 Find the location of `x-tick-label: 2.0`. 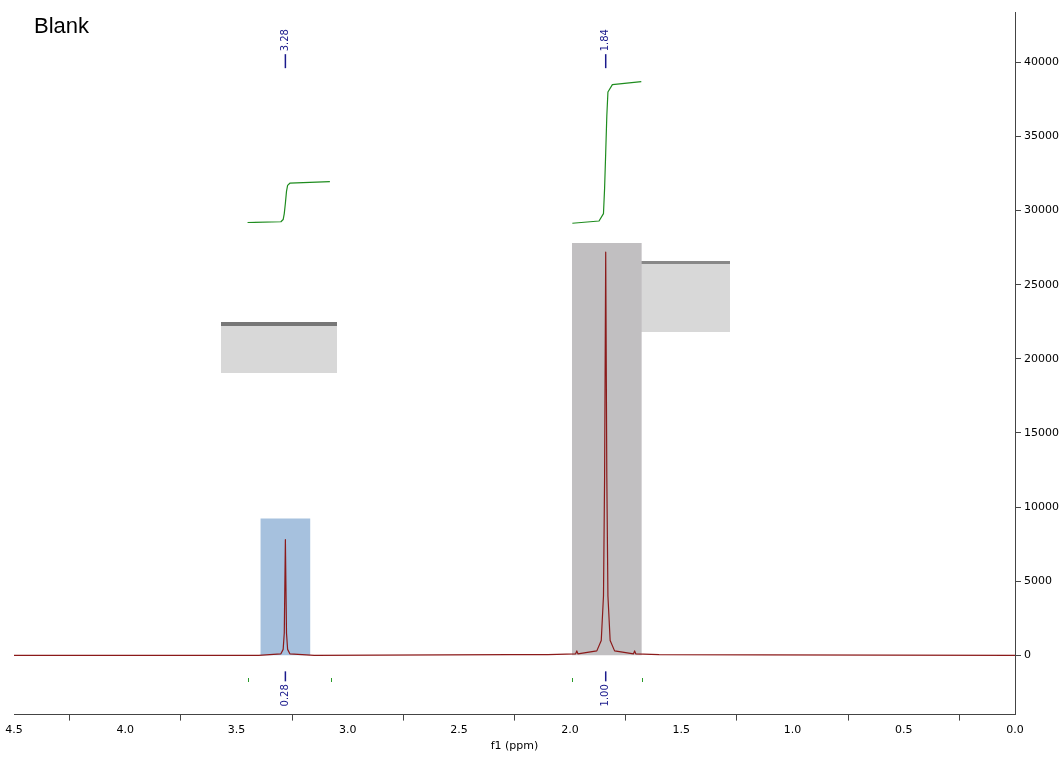

x-tick-label: 2.0 is located at coordinates (570, 730).